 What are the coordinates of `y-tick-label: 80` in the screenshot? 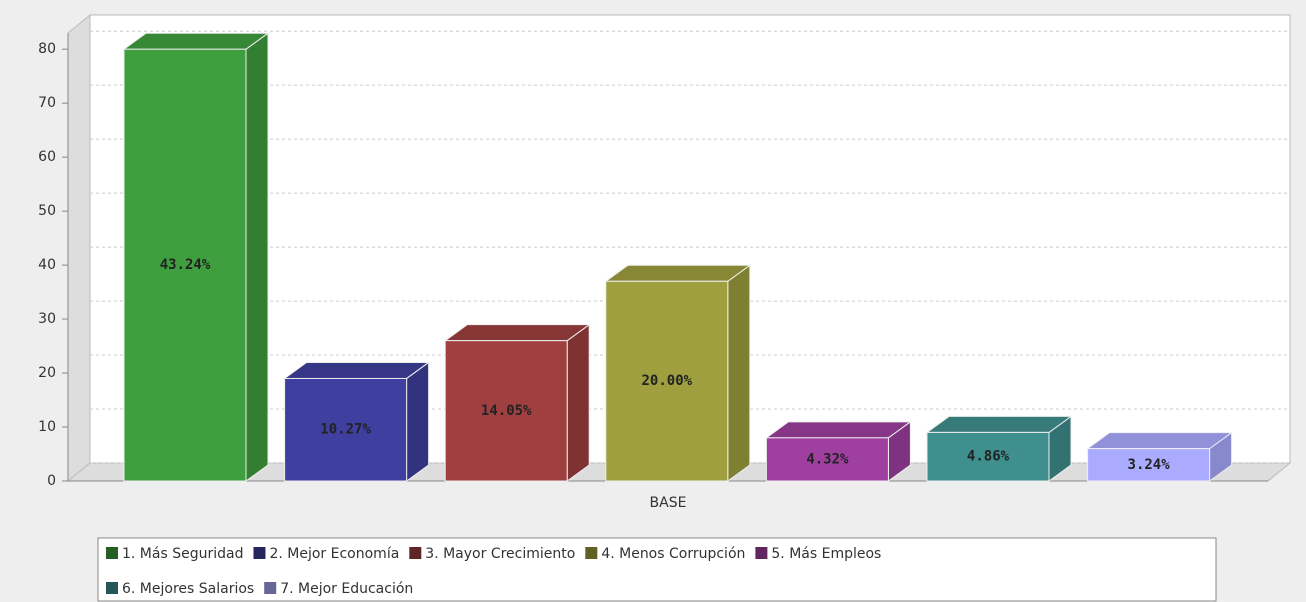 It's located at (47, 49).